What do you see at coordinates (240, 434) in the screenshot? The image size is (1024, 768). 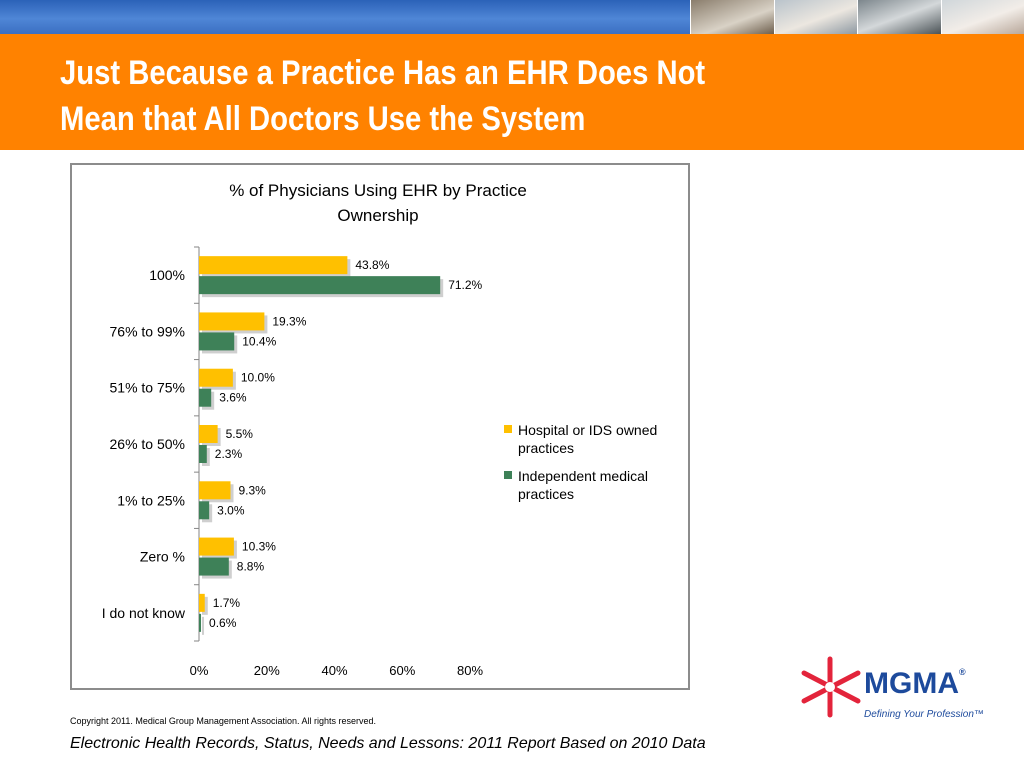 I see `data-label: 5.5%` at bounding box center [240, 434].